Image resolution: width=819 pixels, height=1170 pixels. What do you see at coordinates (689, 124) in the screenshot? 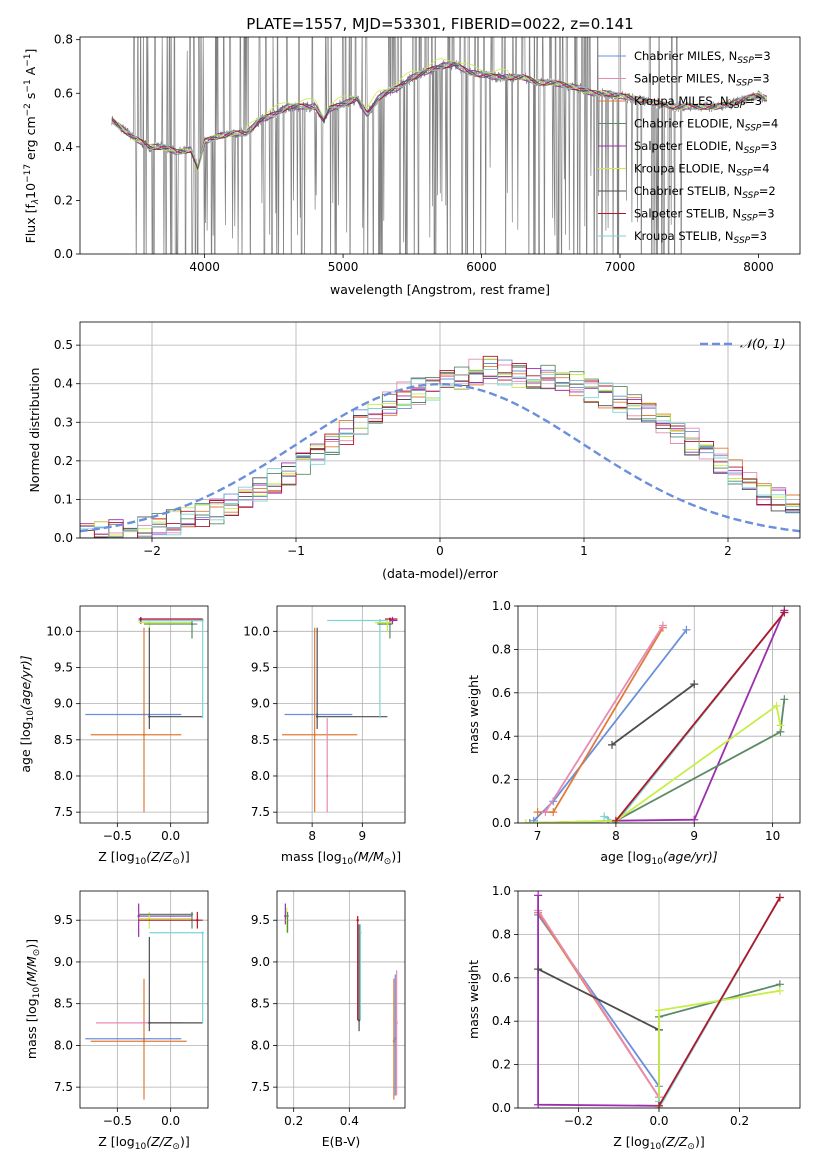
I see `label-part: Chabrier ELODIE, N` at bounding box center [689, 124].